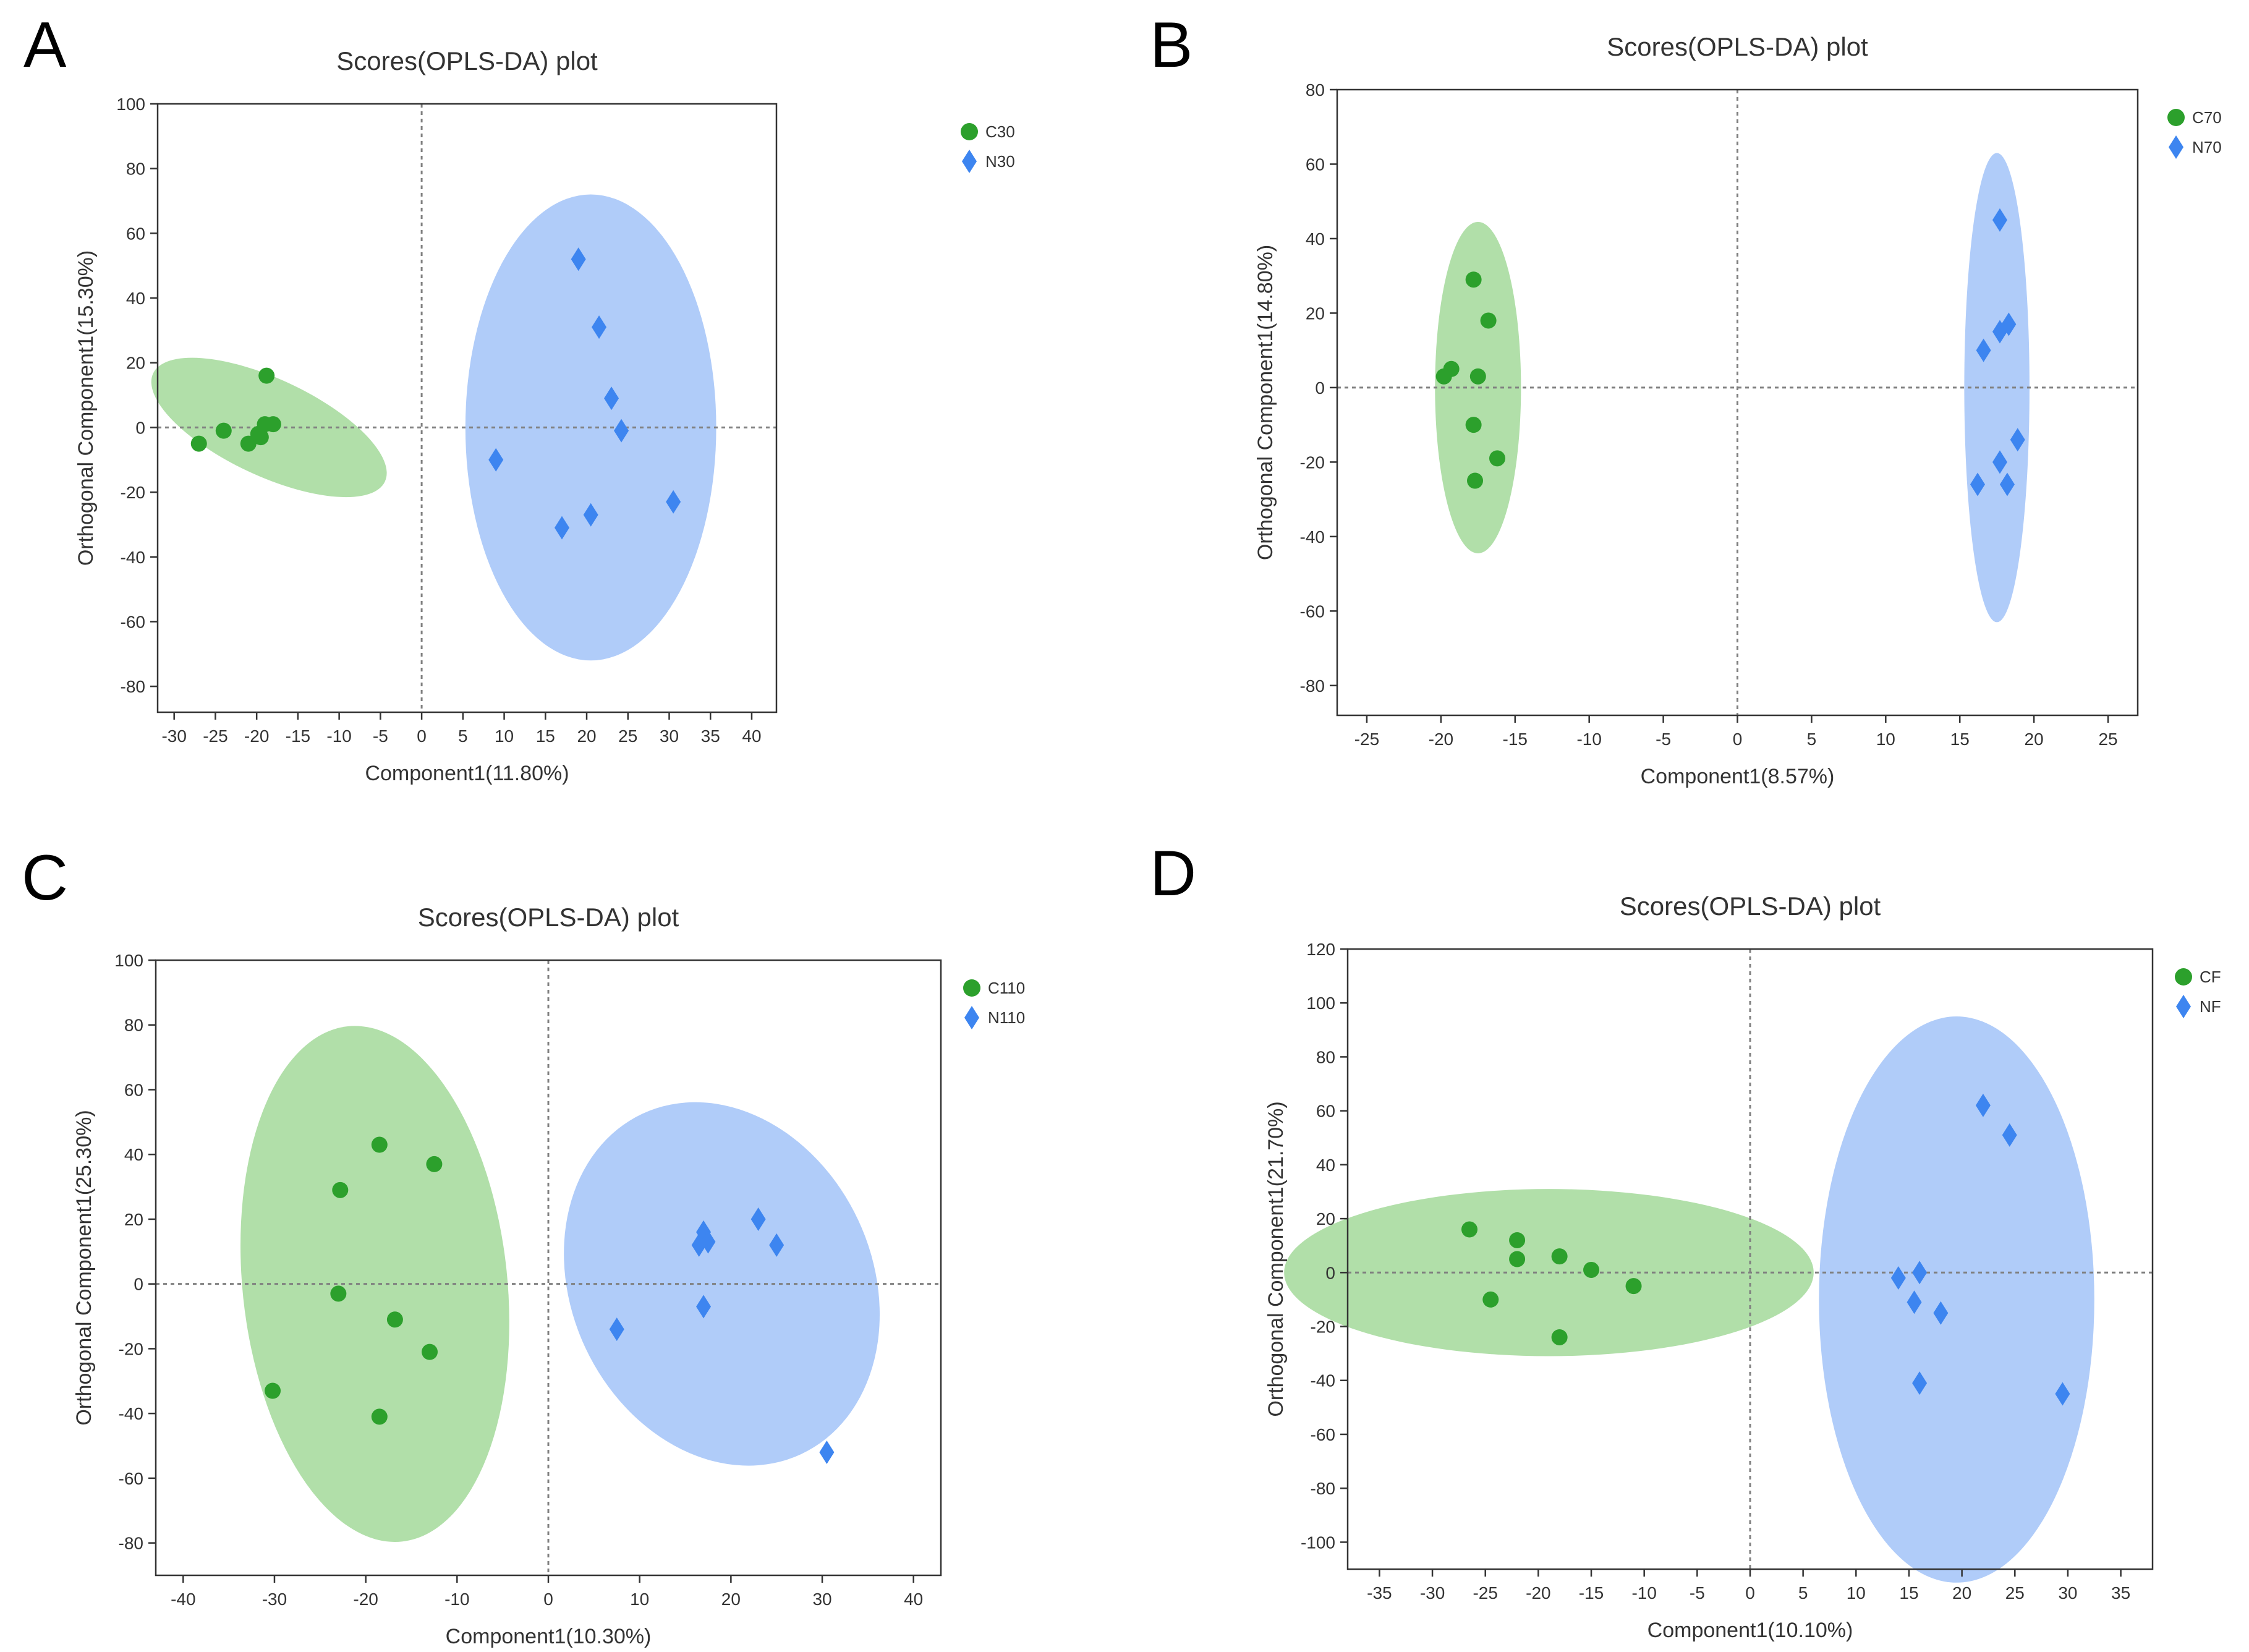  What do you see at coordinates (45, 878) in the screenshot?
I see `panel-letter: C` at bounding box center [45, 878].